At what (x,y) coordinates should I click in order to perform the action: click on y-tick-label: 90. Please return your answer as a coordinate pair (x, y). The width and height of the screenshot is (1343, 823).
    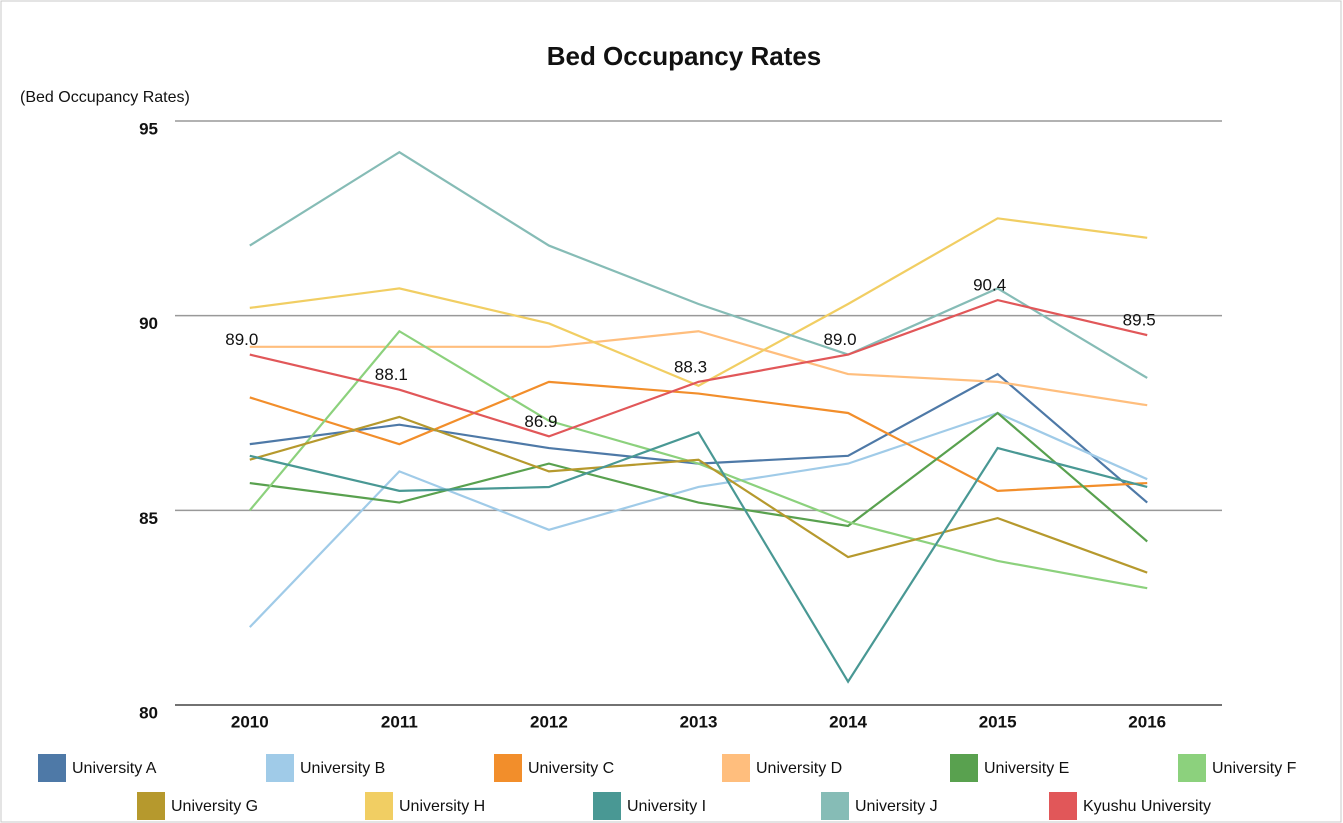
    Looking at the image, I should click on (148, 323).